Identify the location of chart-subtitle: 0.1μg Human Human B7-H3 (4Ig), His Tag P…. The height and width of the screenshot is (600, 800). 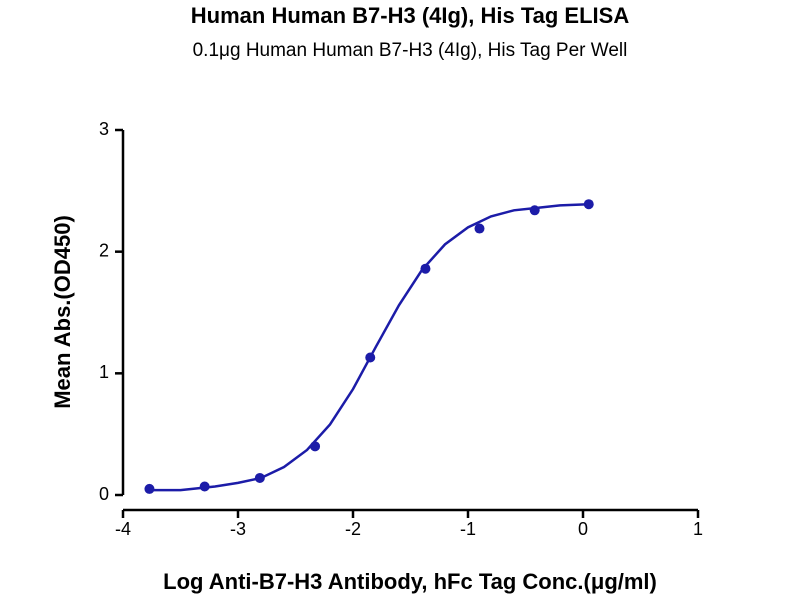
(410, 50).